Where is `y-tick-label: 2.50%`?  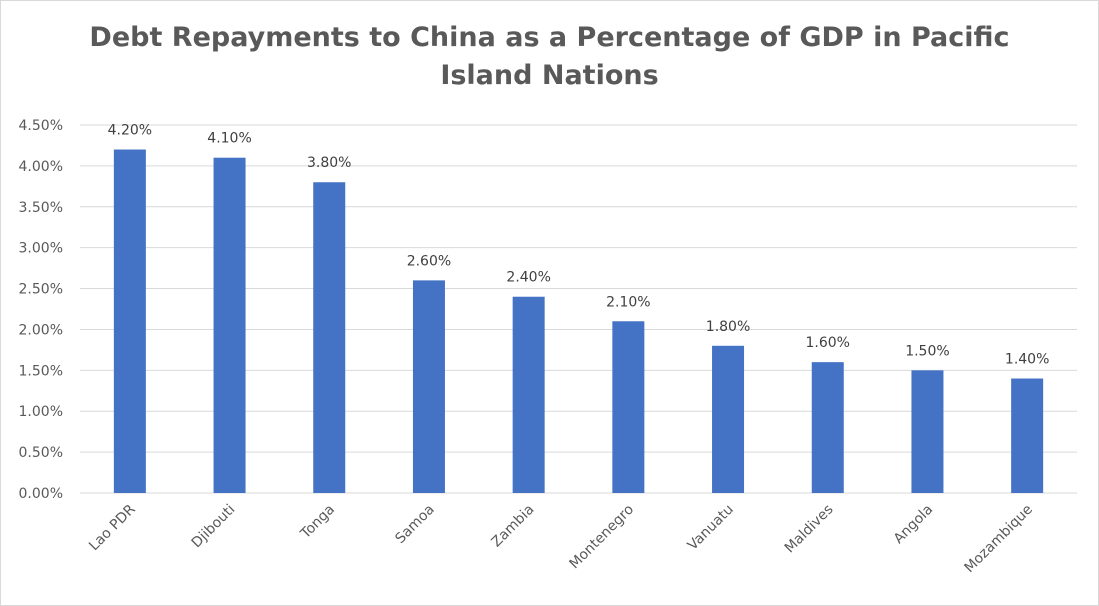
y-tick-label: 2.50% is located at coordinates (41, 290).